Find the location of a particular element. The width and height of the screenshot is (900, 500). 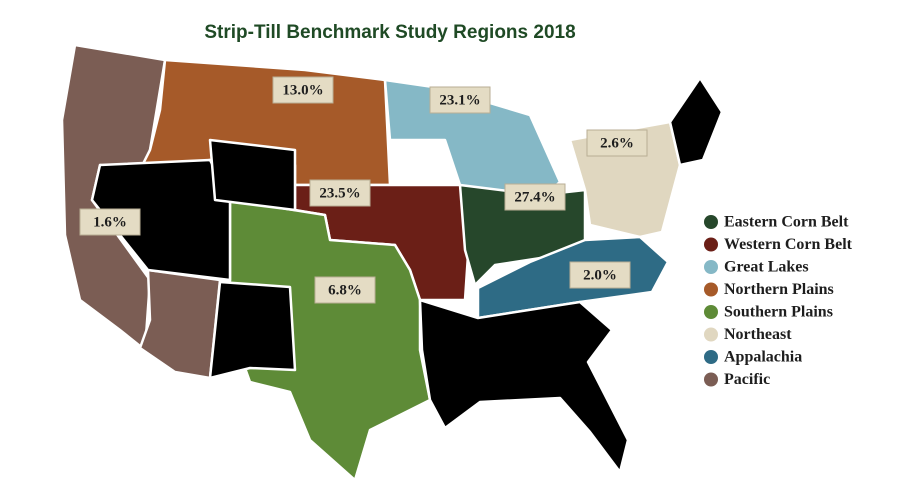

legend-label: Northern Plains is located at coordinates (779, 289).